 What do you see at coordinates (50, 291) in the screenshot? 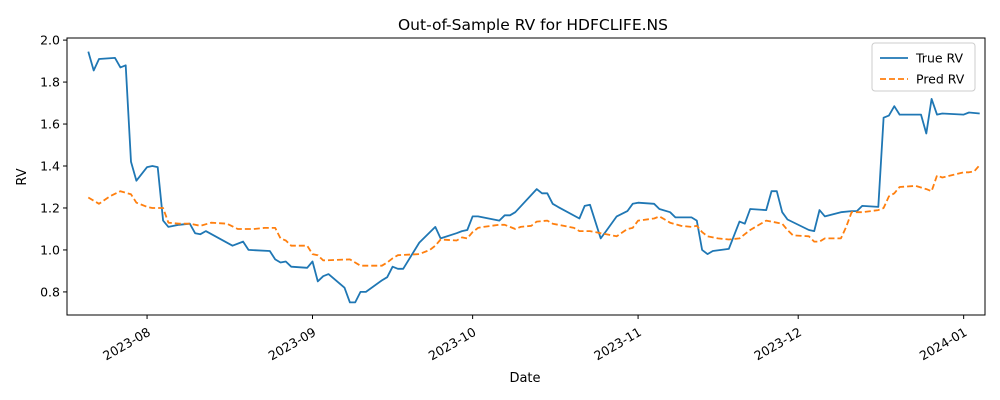
I see `y-tick-label: 0.8` at bounding box center [50, 291].